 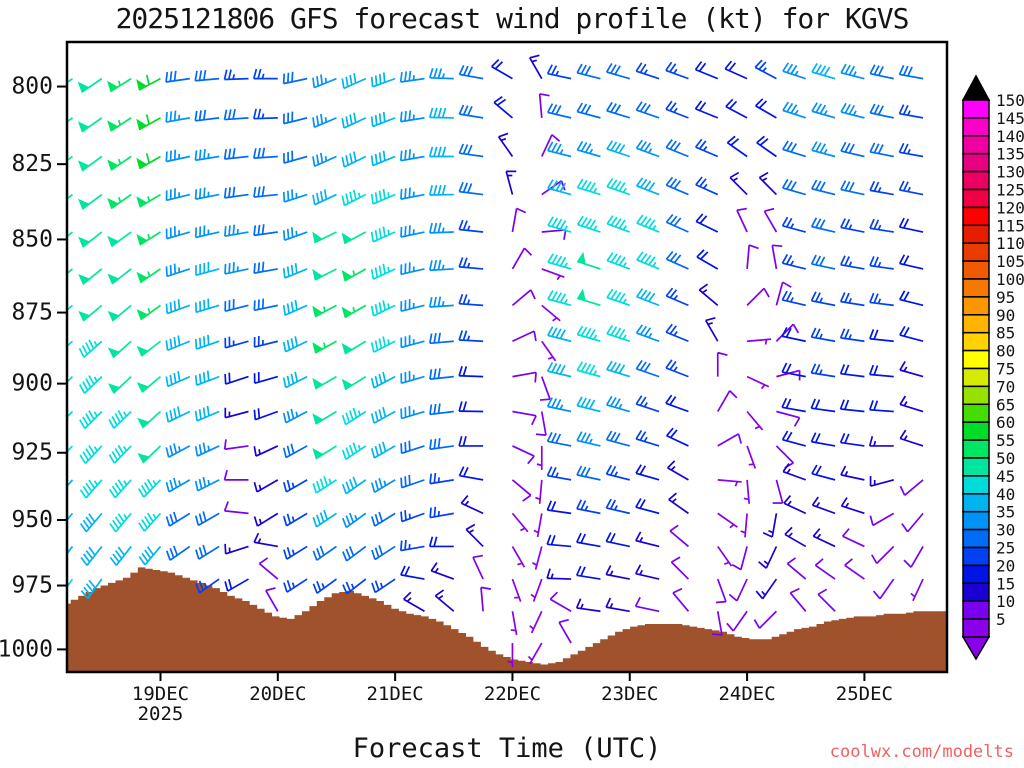 What do you see at coordinates (32, 239) in the screenshot?
I see `svg-text: 850` at bounding box center [32, 239].